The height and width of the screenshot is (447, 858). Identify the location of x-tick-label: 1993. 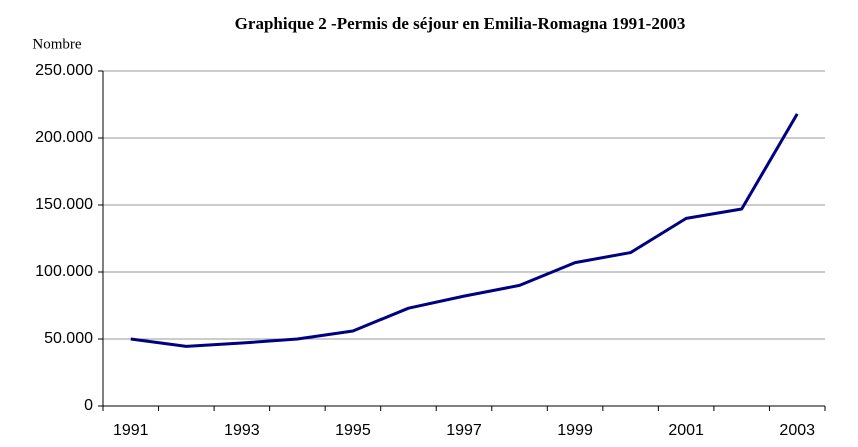
(242, 430).